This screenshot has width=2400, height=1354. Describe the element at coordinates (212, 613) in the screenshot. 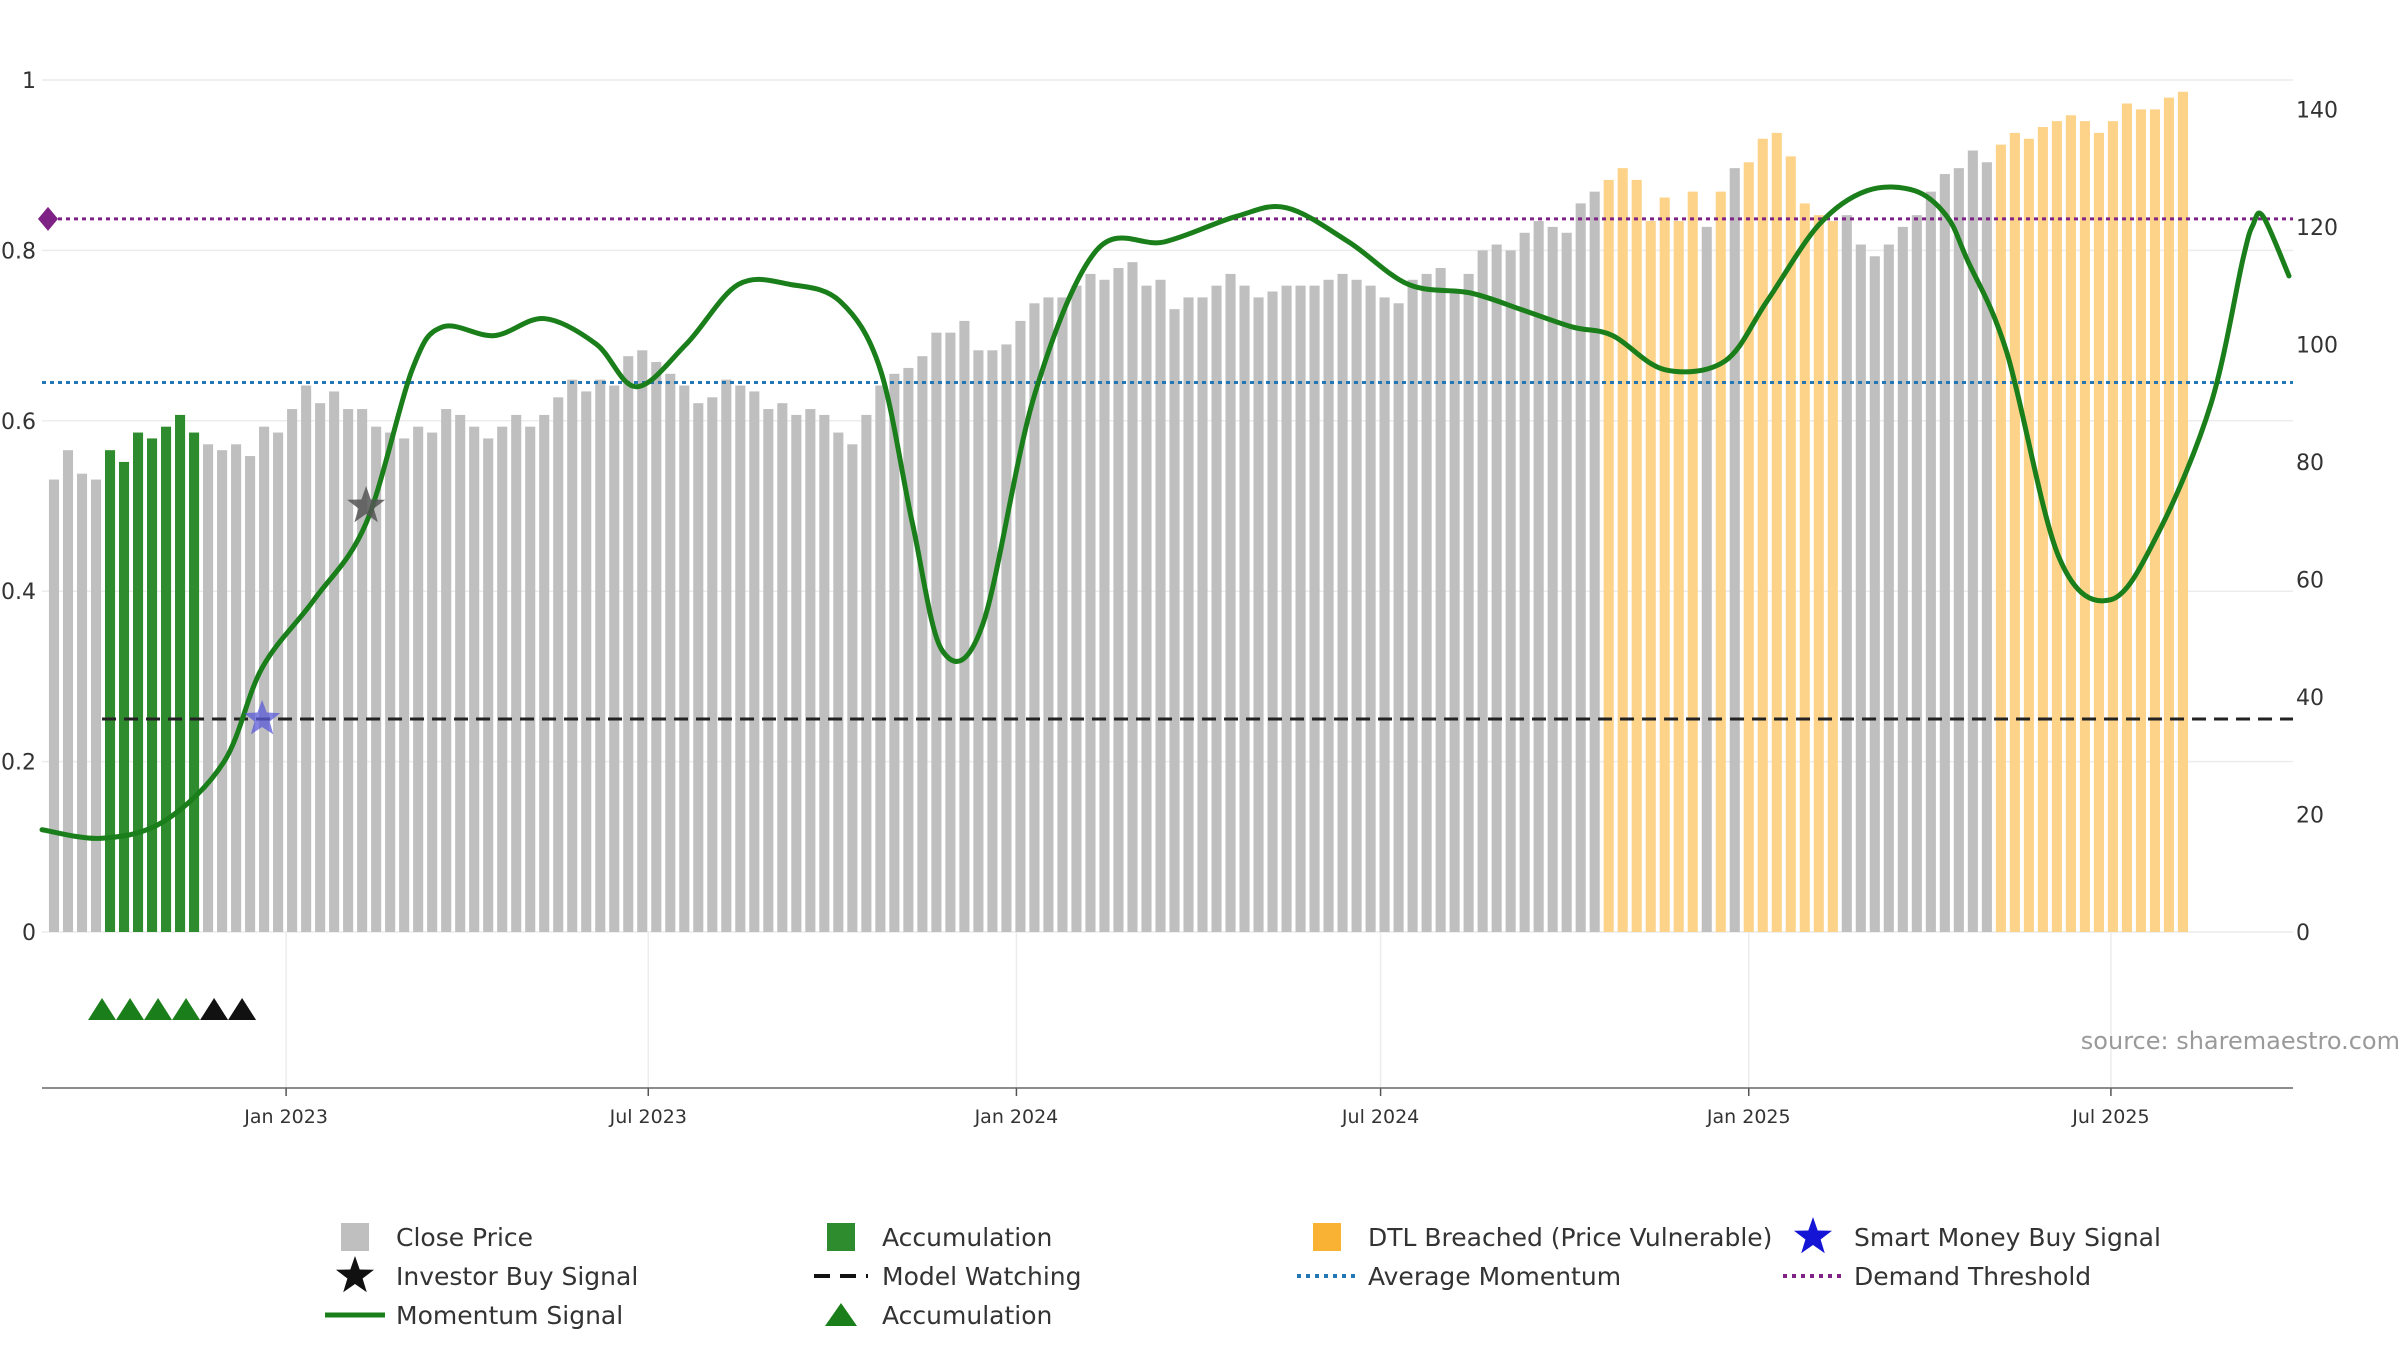

I see `signal-markers` at that location.